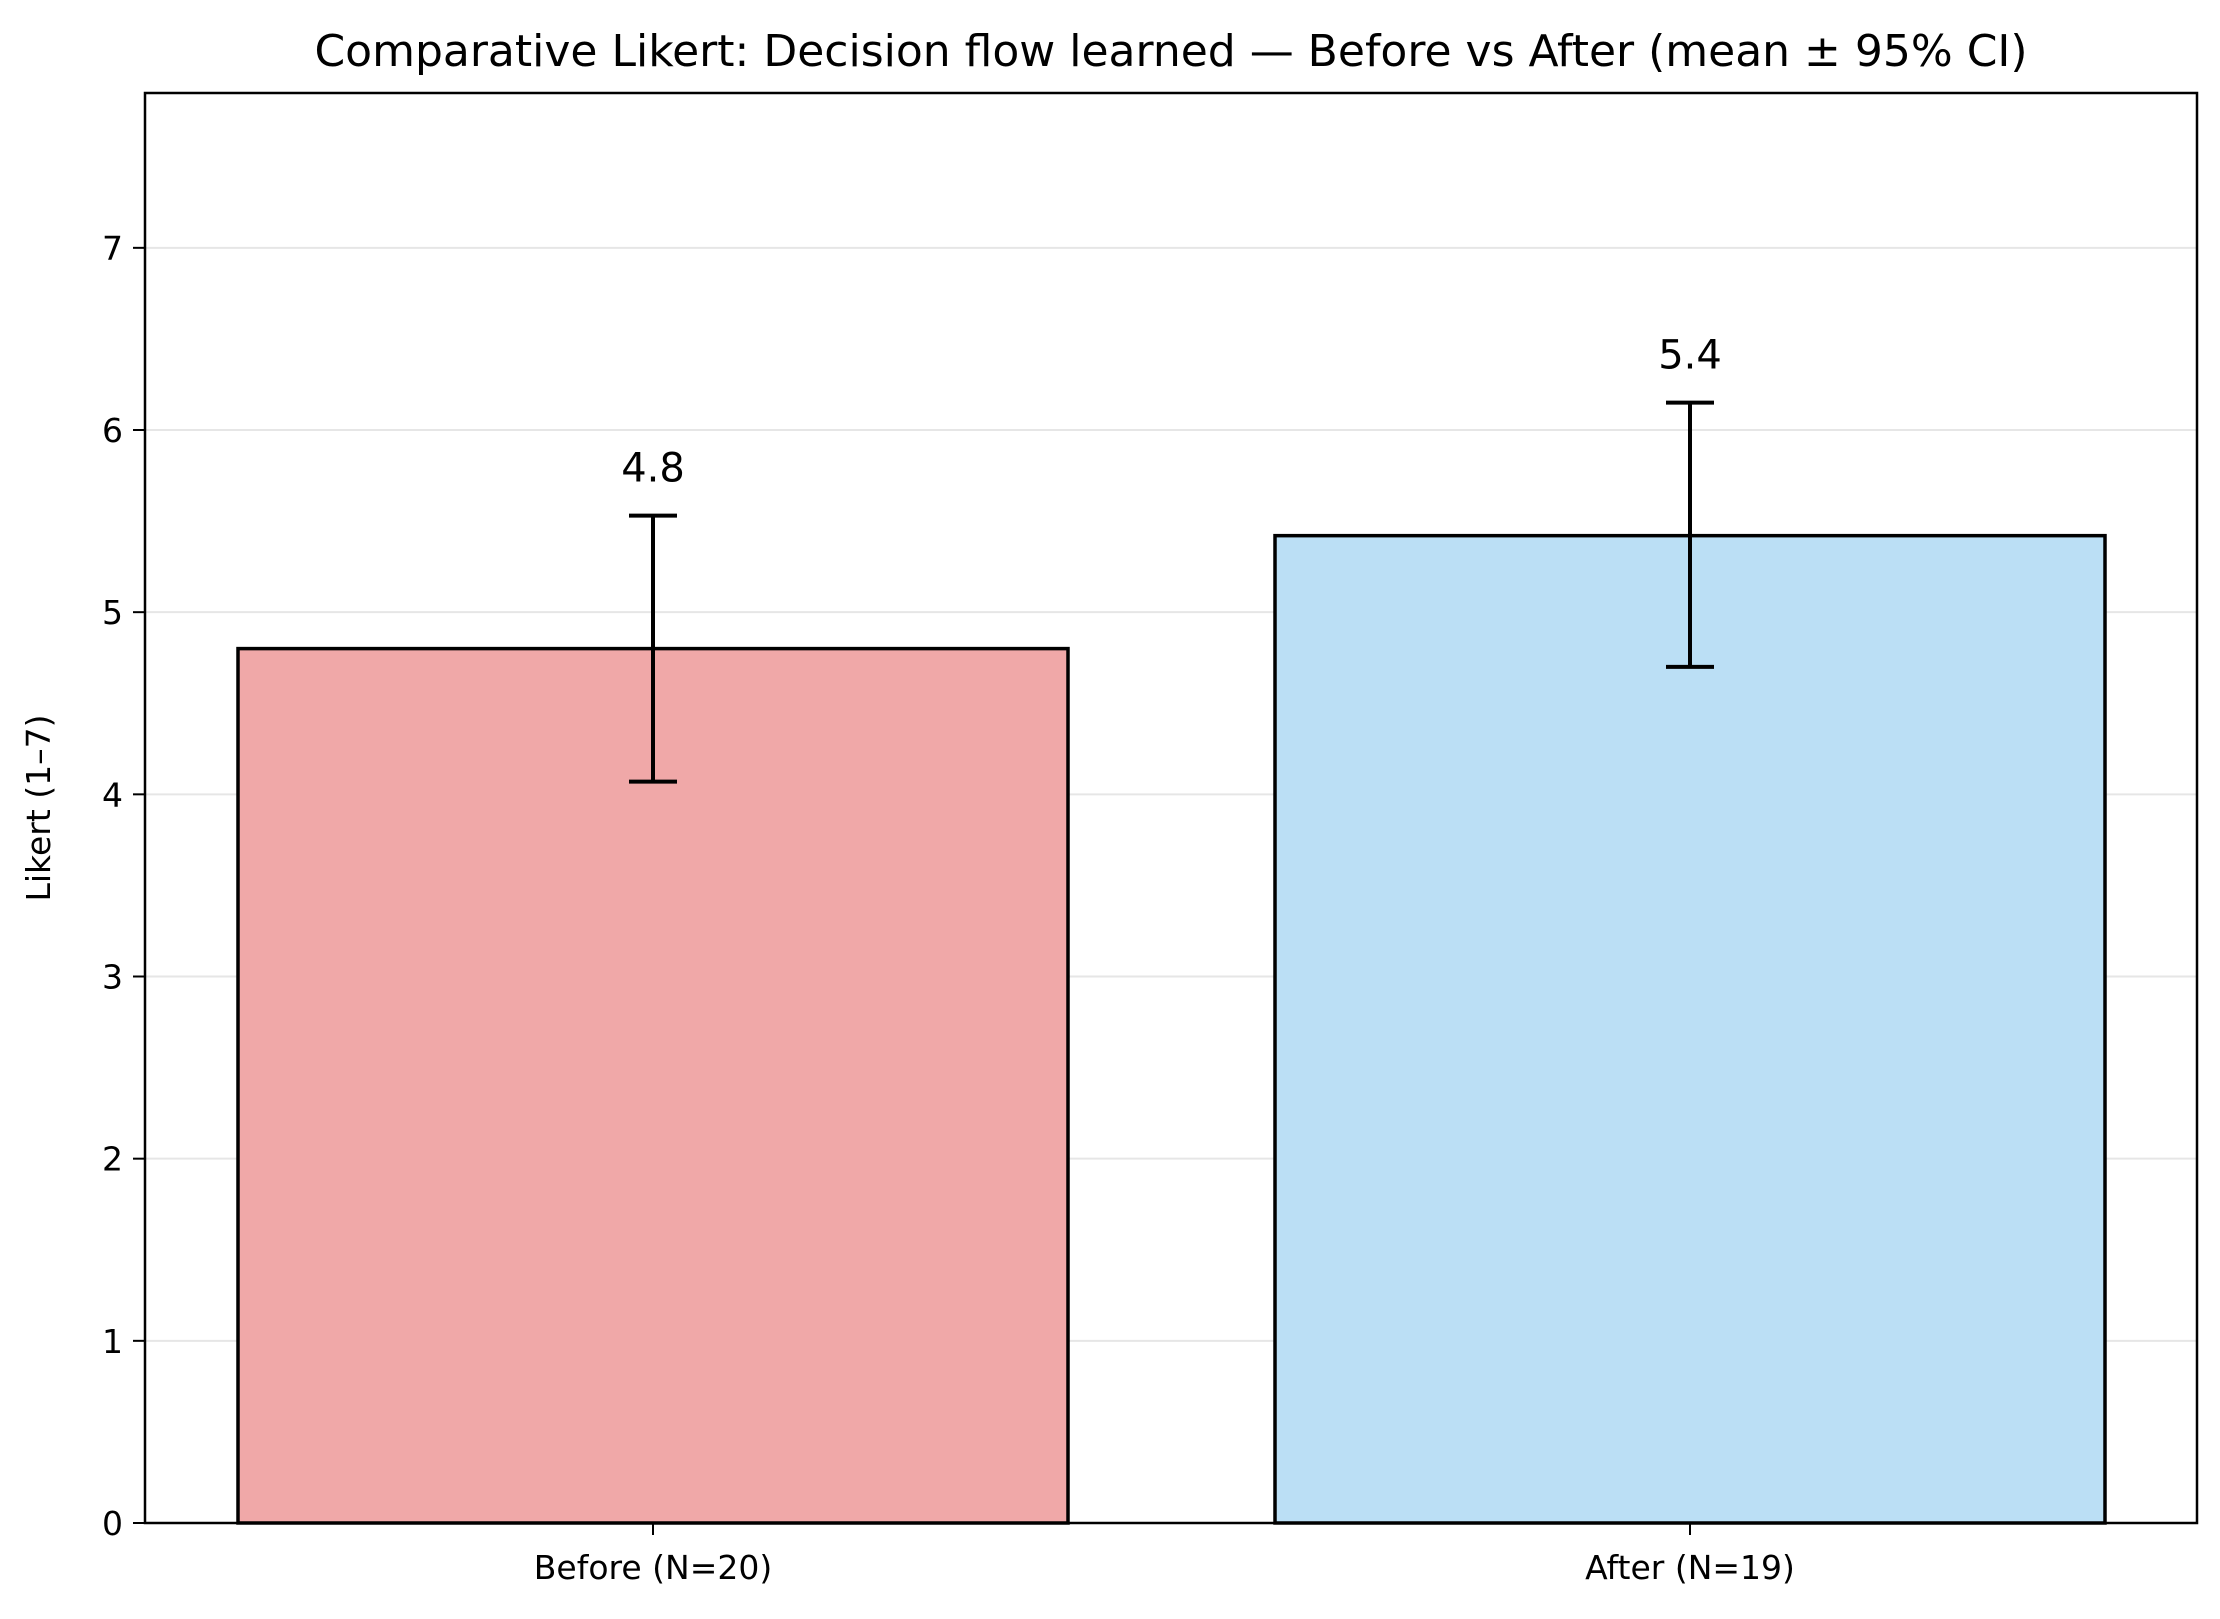  I want to click on y-tick-label: 1, so click(112, 1341).